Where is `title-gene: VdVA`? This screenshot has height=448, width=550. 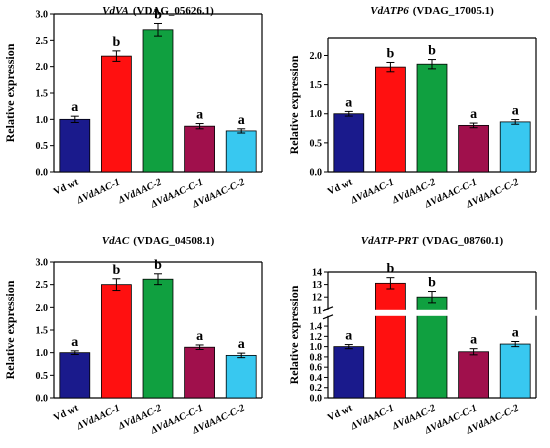 title-gene: VdVA is located at coordinates (115, 11).